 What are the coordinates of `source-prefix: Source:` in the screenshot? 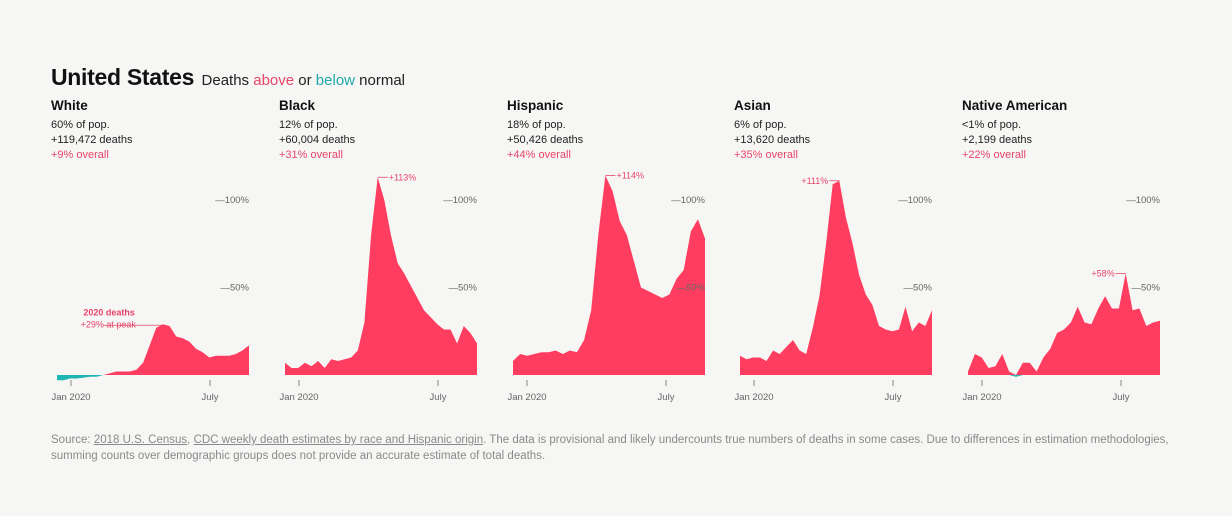 It's located at (72, 440).